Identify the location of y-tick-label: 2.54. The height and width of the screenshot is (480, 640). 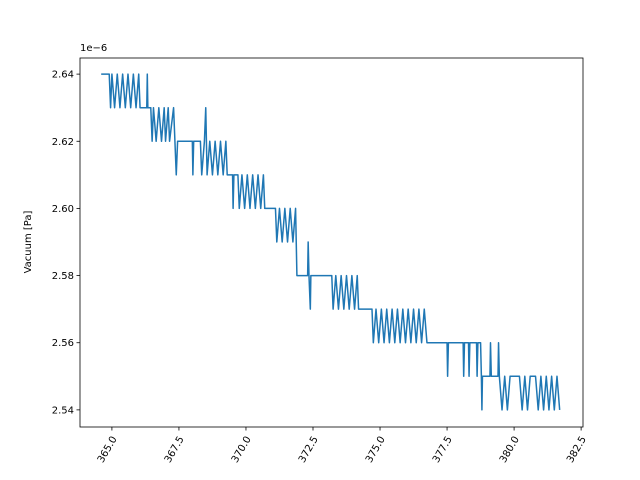
(63, 410).